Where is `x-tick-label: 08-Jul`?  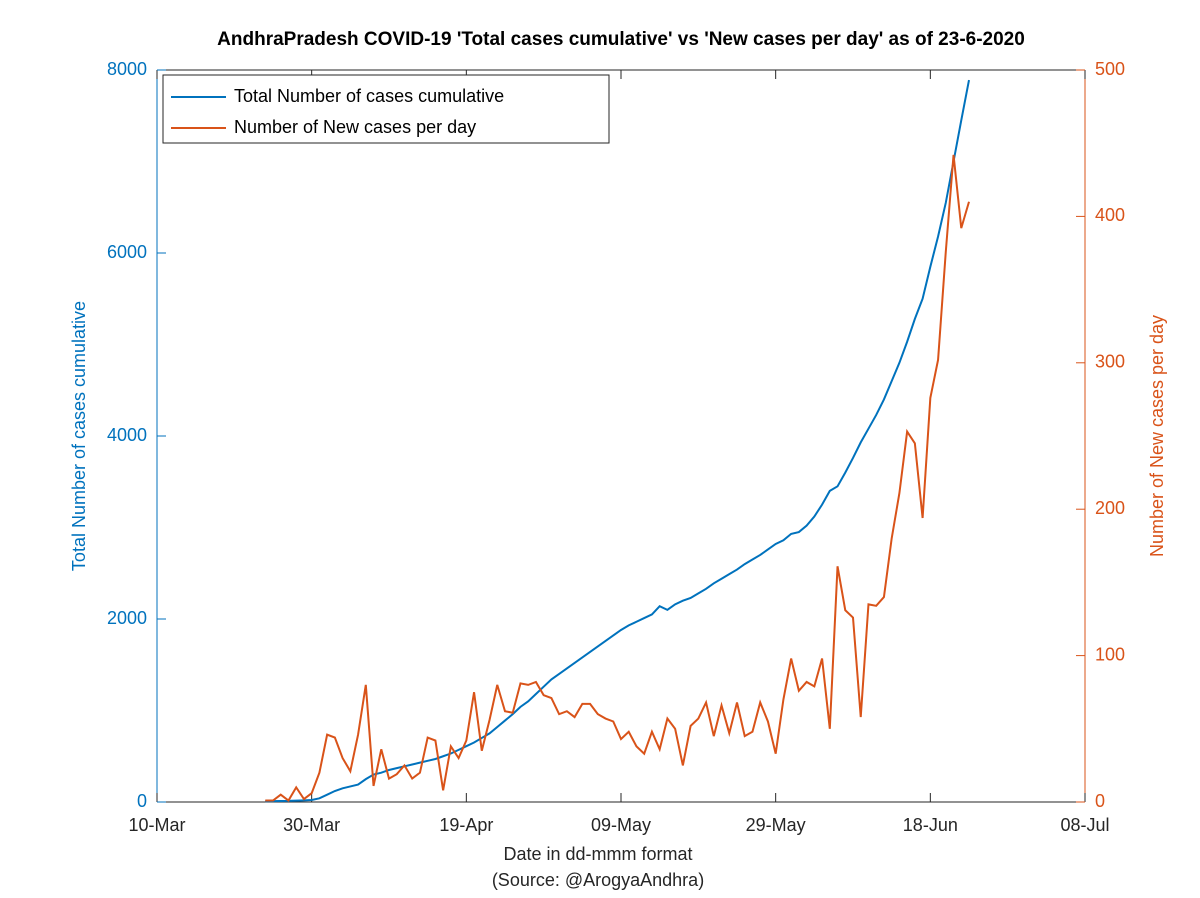 x-tick-label: 08-Jul is located at coordinates (1084, 825).